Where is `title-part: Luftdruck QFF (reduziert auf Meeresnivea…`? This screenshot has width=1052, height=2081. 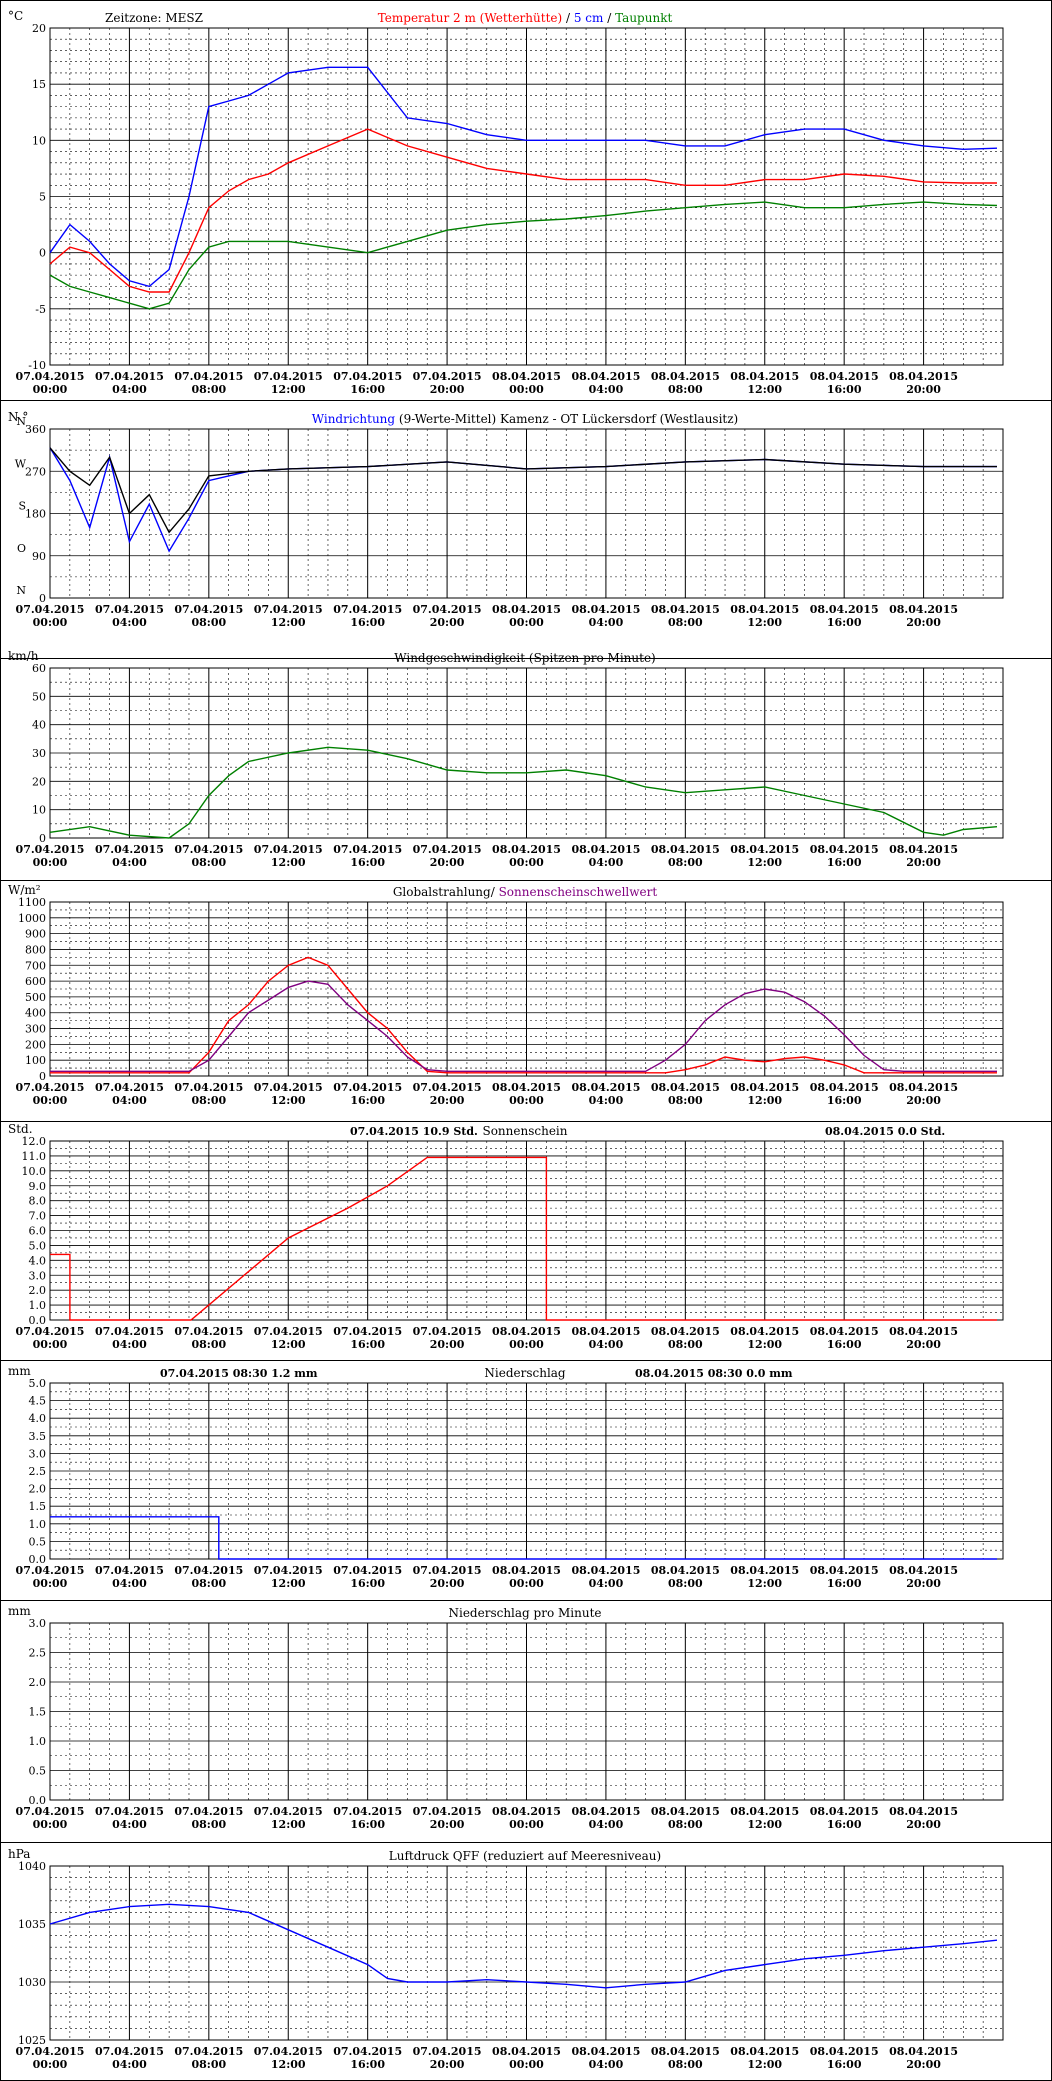
title-part: Luftdruck QFF (reduziert auf Meeresnivea… is located at coordinates (525, 1856).